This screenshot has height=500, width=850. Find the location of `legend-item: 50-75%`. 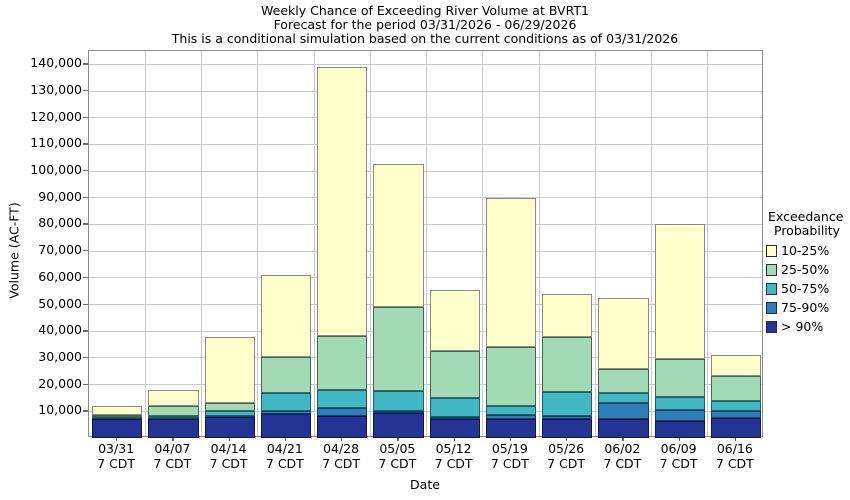

legend-item: 50-75% is located at coordinates (808, 288).